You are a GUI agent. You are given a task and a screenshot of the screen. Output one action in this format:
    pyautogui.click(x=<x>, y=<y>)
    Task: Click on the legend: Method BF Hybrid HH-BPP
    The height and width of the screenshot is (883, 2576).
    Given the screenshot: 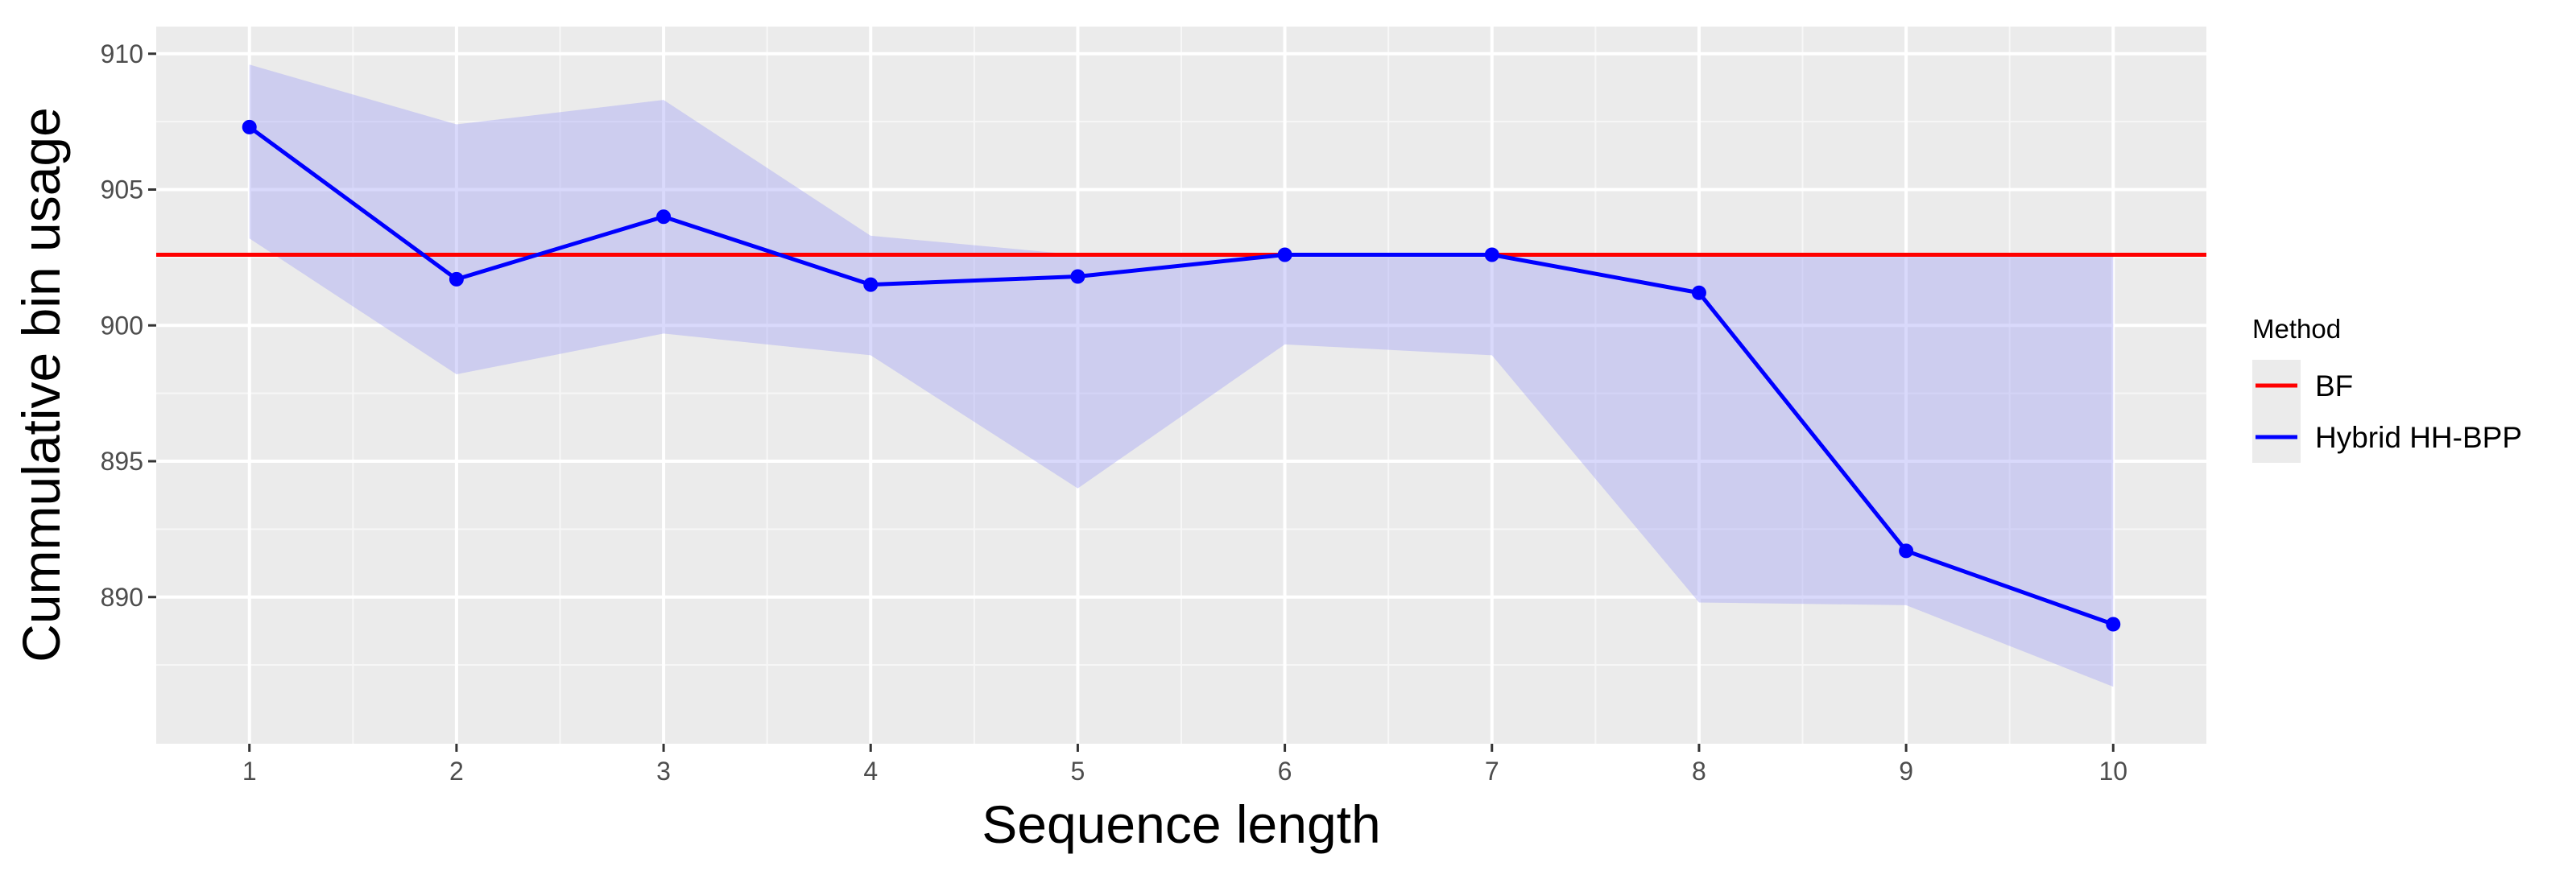 What is the action you would take?
    pyautogui.click(x=2387, y=388)
    